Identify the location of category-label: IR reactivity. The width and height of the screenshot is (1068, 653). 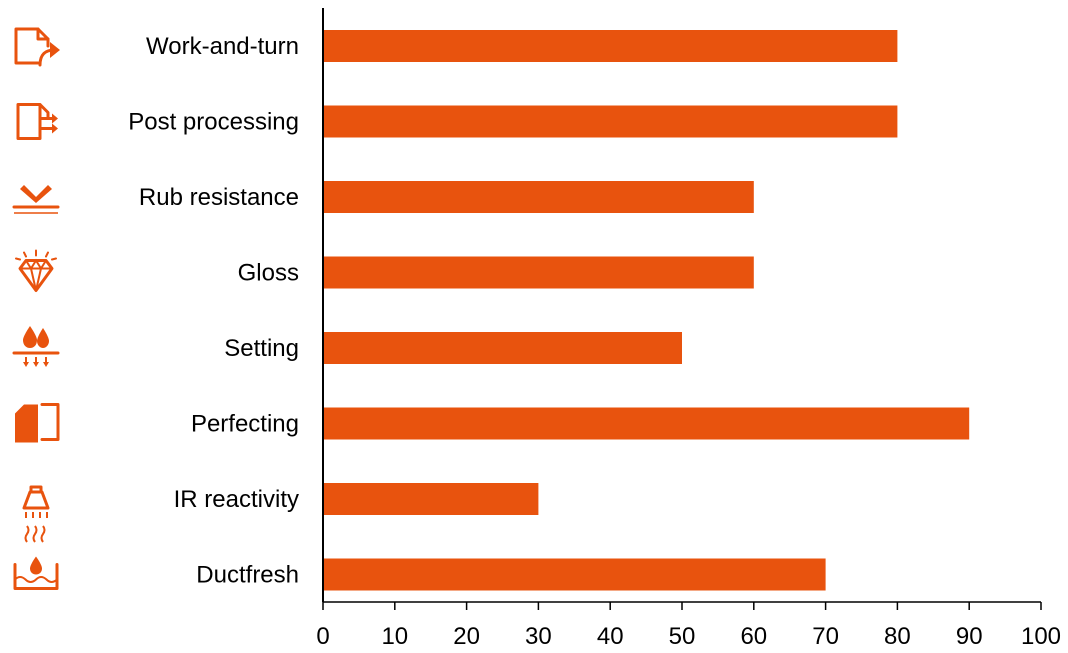
(236, 499).